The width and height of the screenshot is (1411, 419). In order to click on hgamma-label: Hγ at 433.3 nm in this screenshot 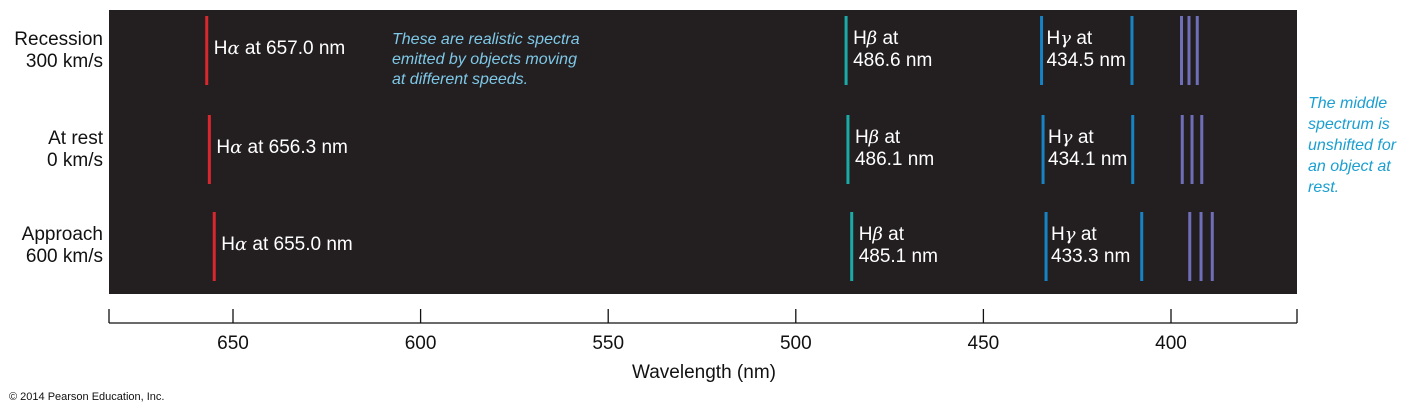, I will do `click(1091, 245)`.